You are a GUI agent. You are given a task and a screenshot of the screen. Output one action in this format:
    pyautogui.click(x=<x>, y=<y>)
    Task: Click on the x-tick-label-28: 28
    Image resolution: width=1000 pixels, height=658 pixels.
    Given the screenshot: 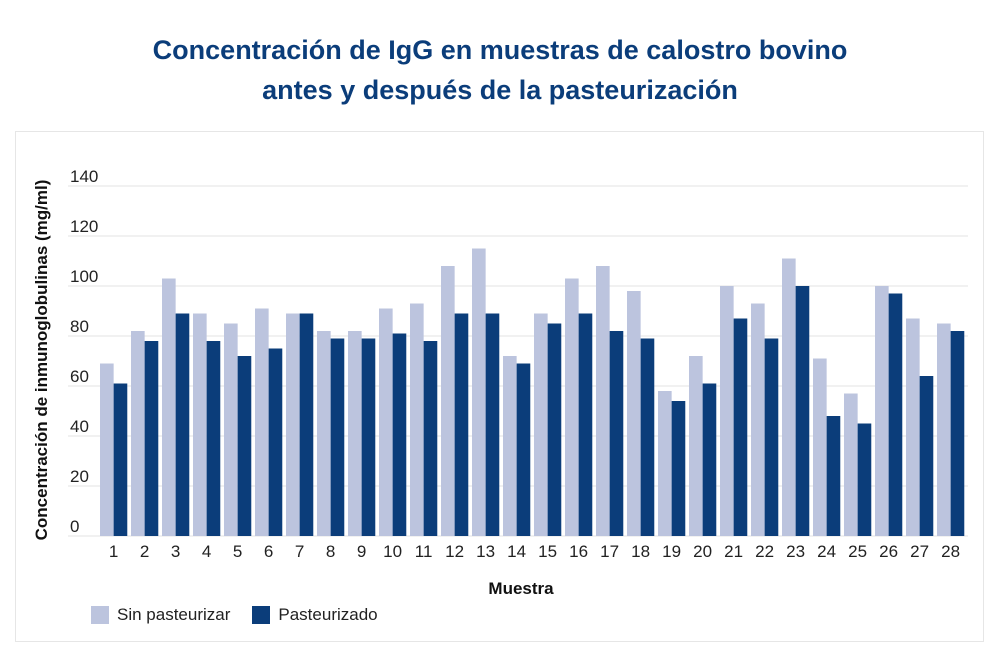 What is the action you would take?
    pyautogui.click(x=950, y=551)
    